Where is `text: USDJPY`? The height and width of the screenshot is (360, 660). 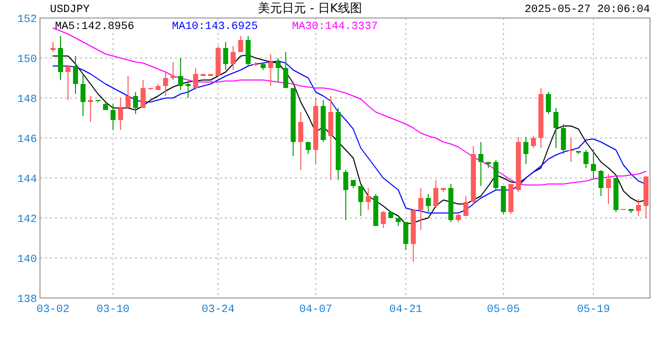 text: USDJPY is located at coordinates (70, 10).